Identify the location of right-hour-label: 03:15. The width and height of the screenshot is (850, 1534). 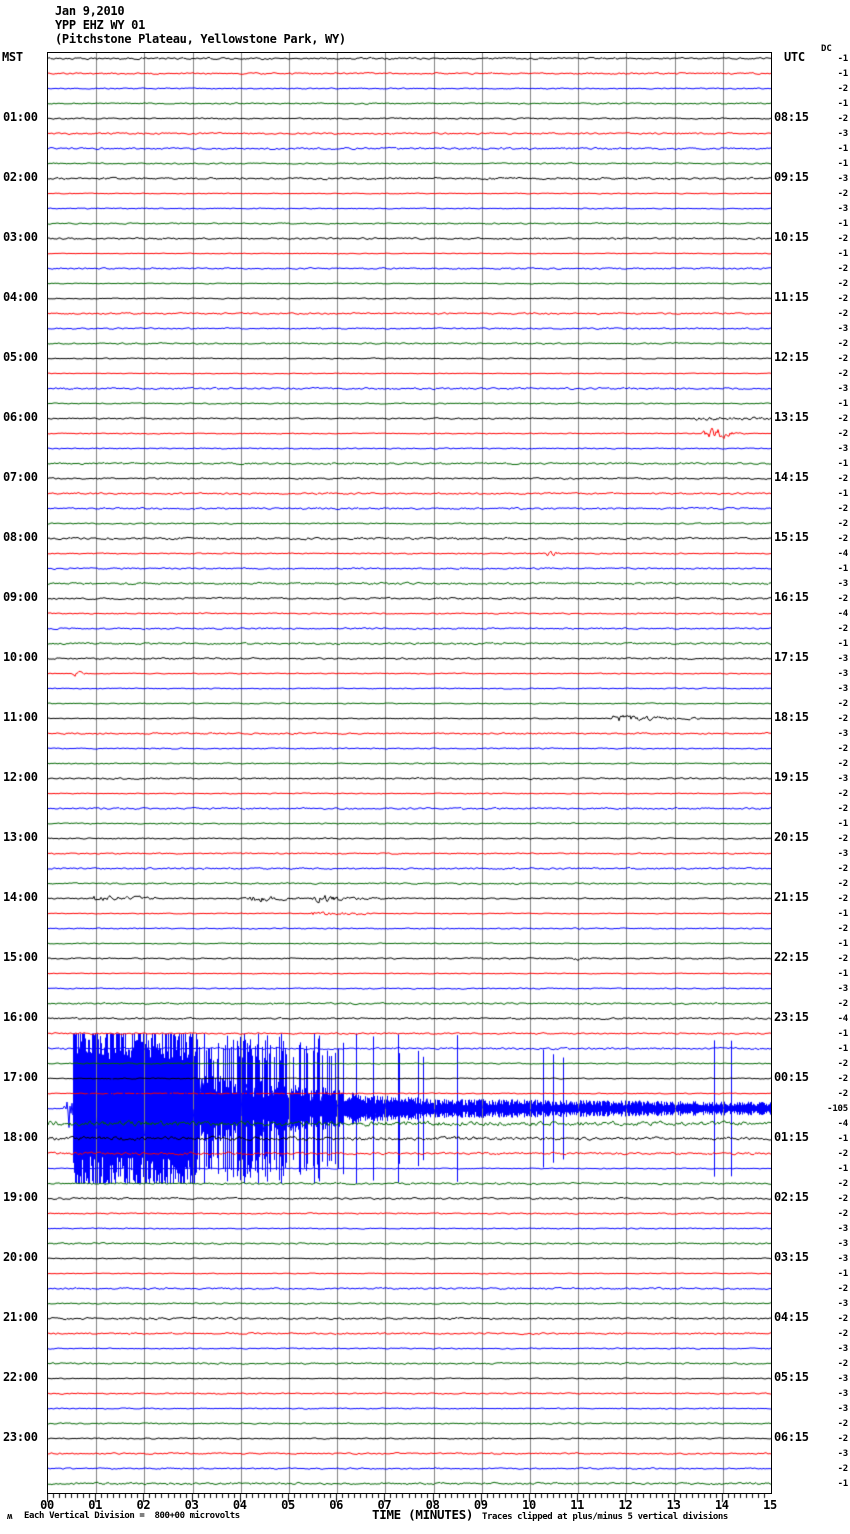
(791, 1256).